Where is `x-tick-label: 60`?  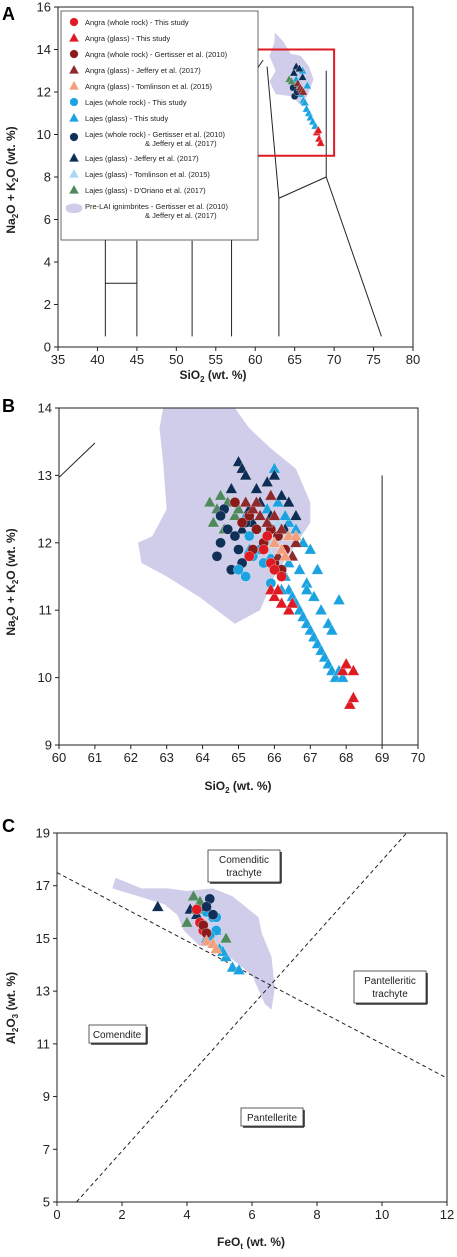 x-tick-label: 60 is located at coordinates (59, 757).